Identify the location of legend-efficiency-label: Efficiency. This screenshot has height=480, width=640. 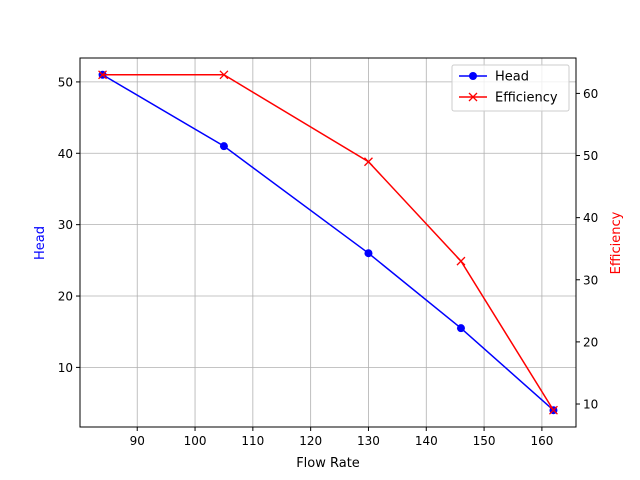
(526, 98).